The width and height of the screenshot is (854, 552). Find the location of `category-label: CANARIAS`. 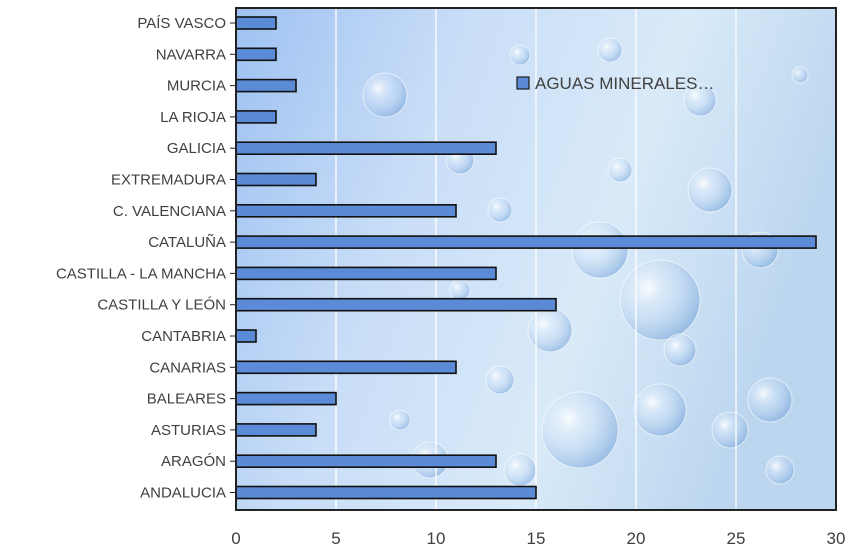

category-label: CANARIAS is located at coordinates (187, 367).